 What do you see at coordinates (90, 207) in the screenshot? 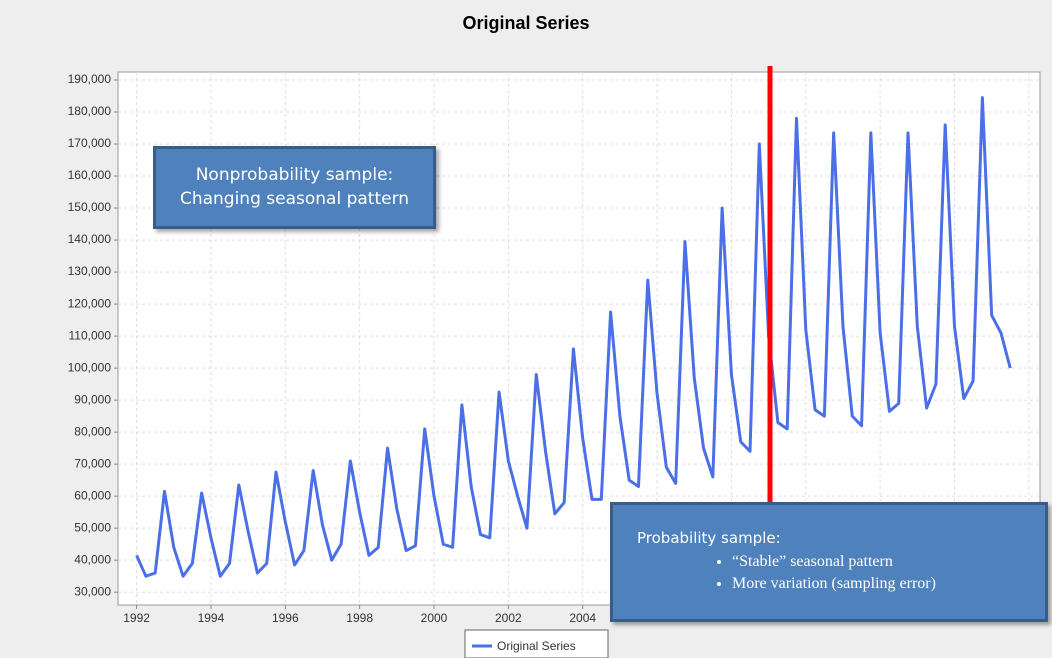
I see `y-tick-label: 150,000` at bounding box center [90, 207].